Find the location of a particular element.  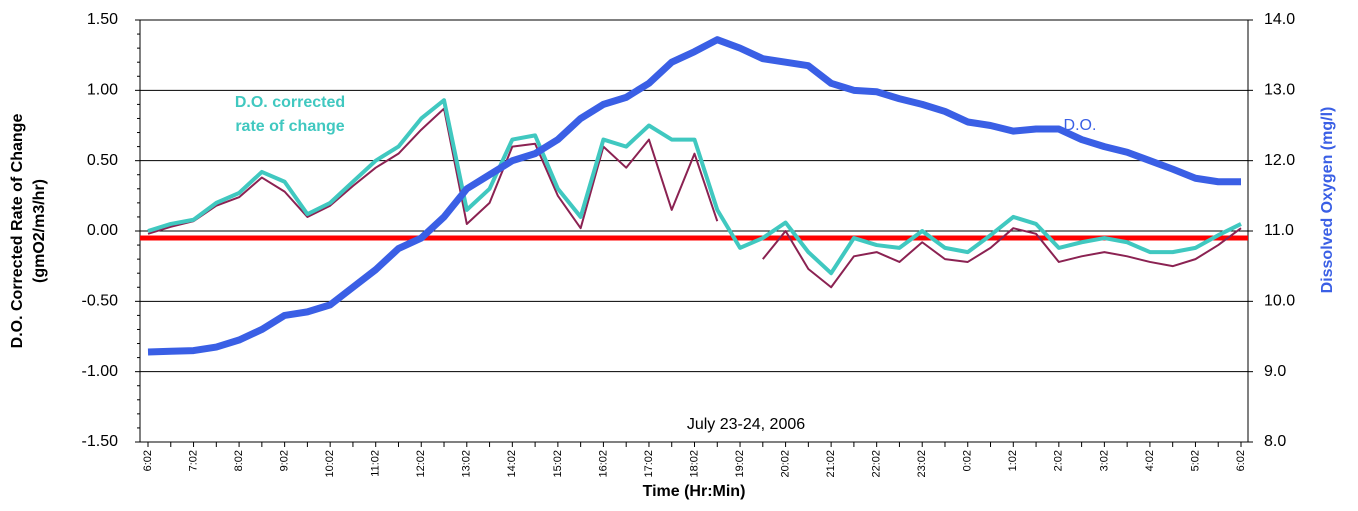

x-tick-label: 16:02 is located at coordinates (603, 464).